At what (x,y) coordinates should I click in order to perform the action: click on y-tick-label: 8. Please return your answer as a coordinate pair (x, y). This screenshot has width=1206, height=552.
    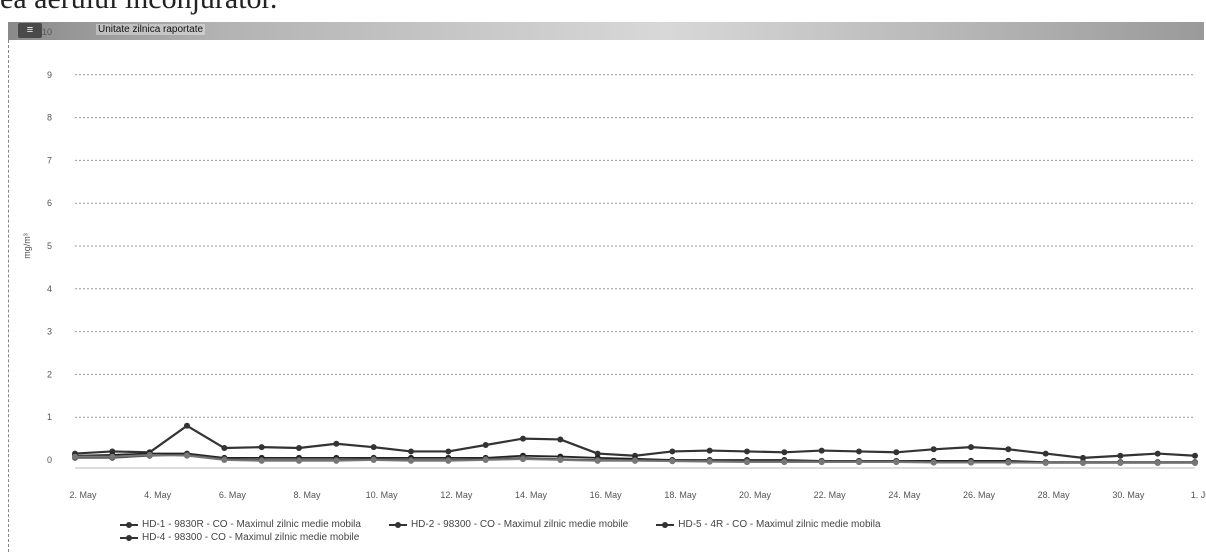
    Looking at the image, I should click on (49, 118).